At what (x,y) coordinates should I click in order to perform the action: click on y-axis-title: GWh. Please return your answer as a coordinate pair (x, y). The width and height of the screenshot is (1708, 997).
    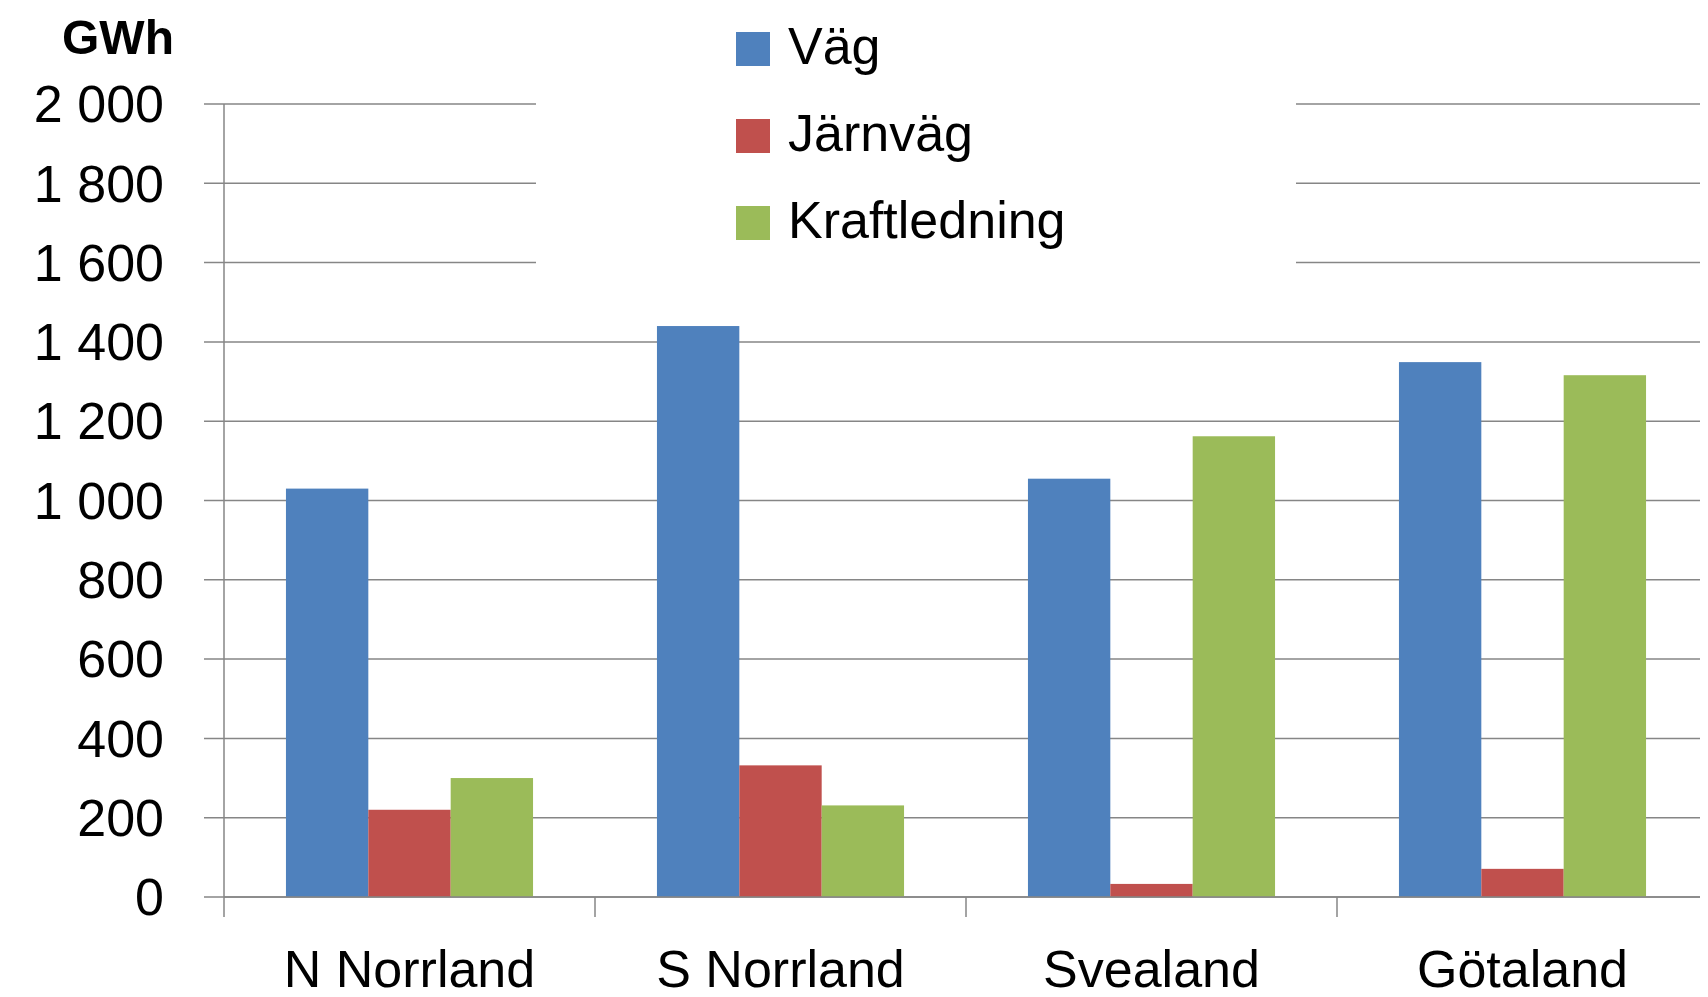
    Looking at the image, I should click on (118, 37).